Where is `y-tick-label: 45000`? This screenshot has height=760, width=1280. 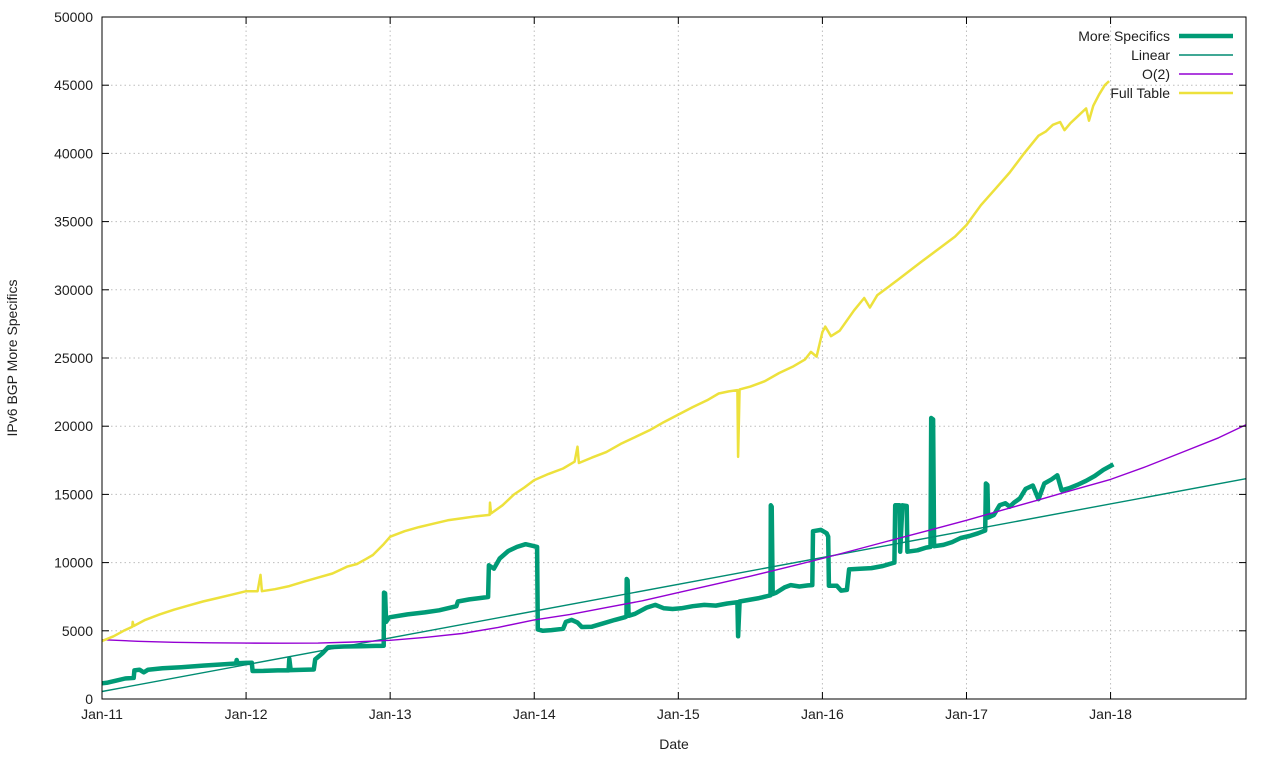
y-tick-label: 45000 is located at coordinates (73, 85).